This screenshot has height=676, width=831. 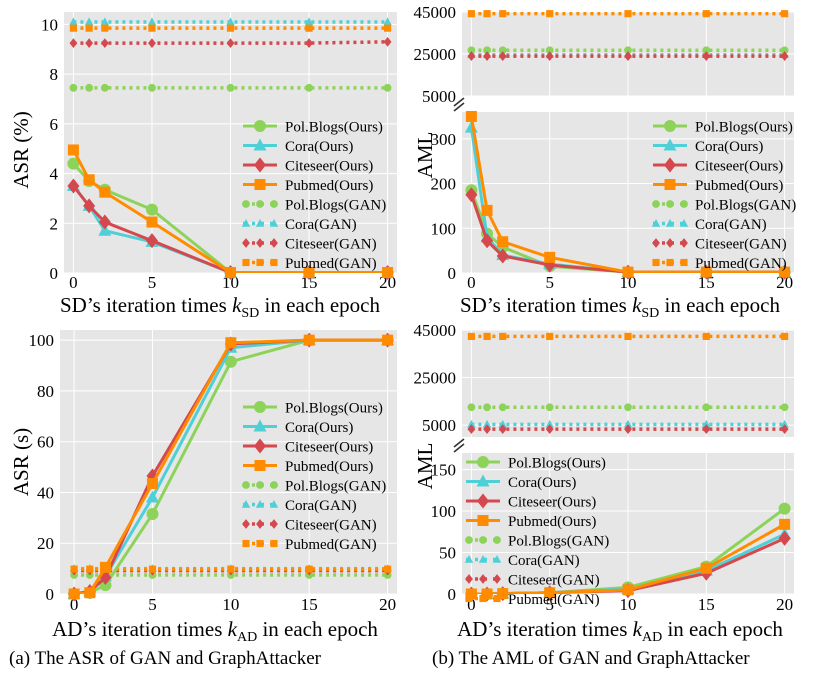 I want to click on legend-label: Pol.Blogs(Ours), so click(x=744, y=128).